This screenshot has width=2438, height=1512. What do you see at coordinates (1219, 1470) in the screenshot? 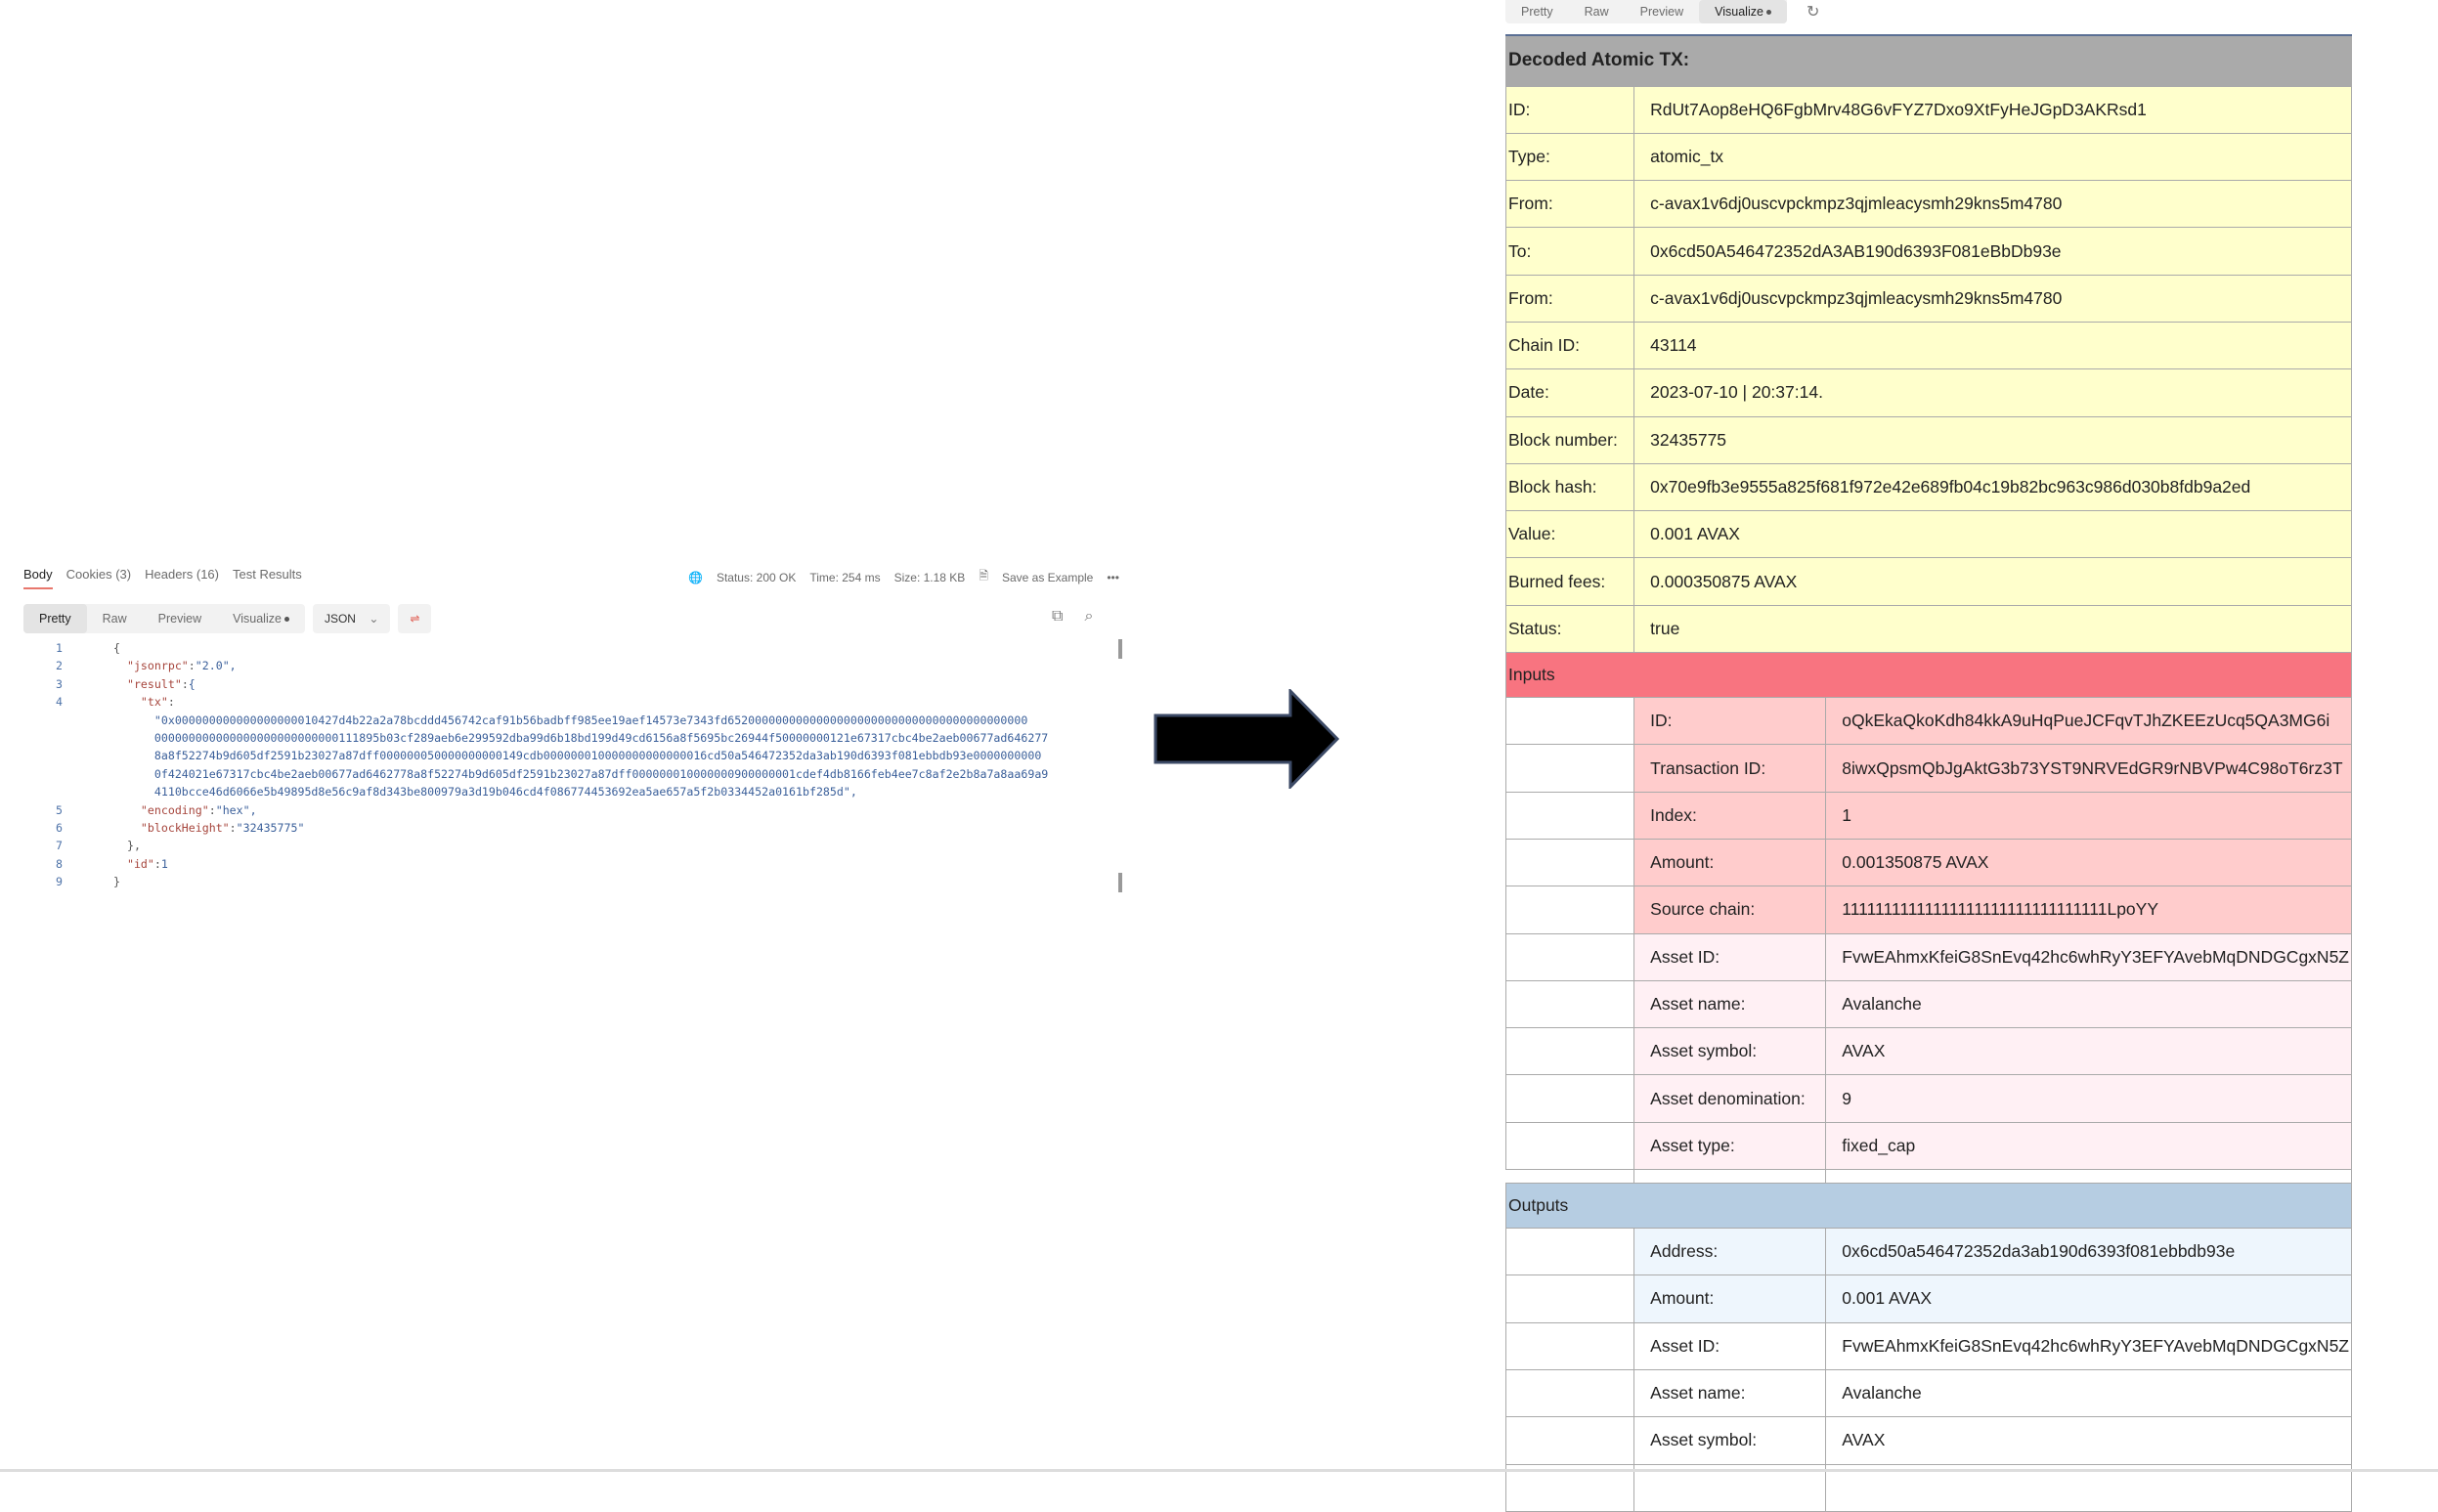
I see `divider` at bounding box center [1219, 1470].